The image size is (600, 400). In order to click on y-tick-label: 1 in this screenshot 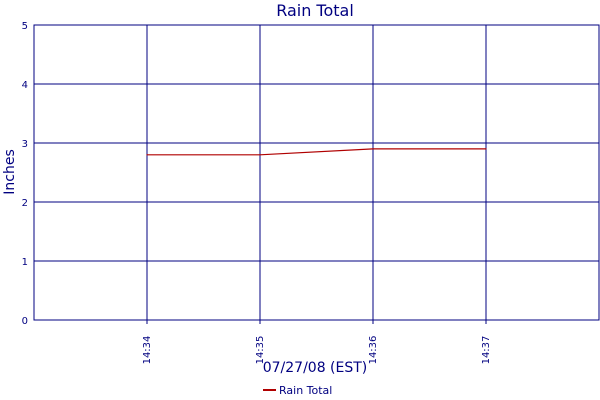, I will do `click(25, 262)`.